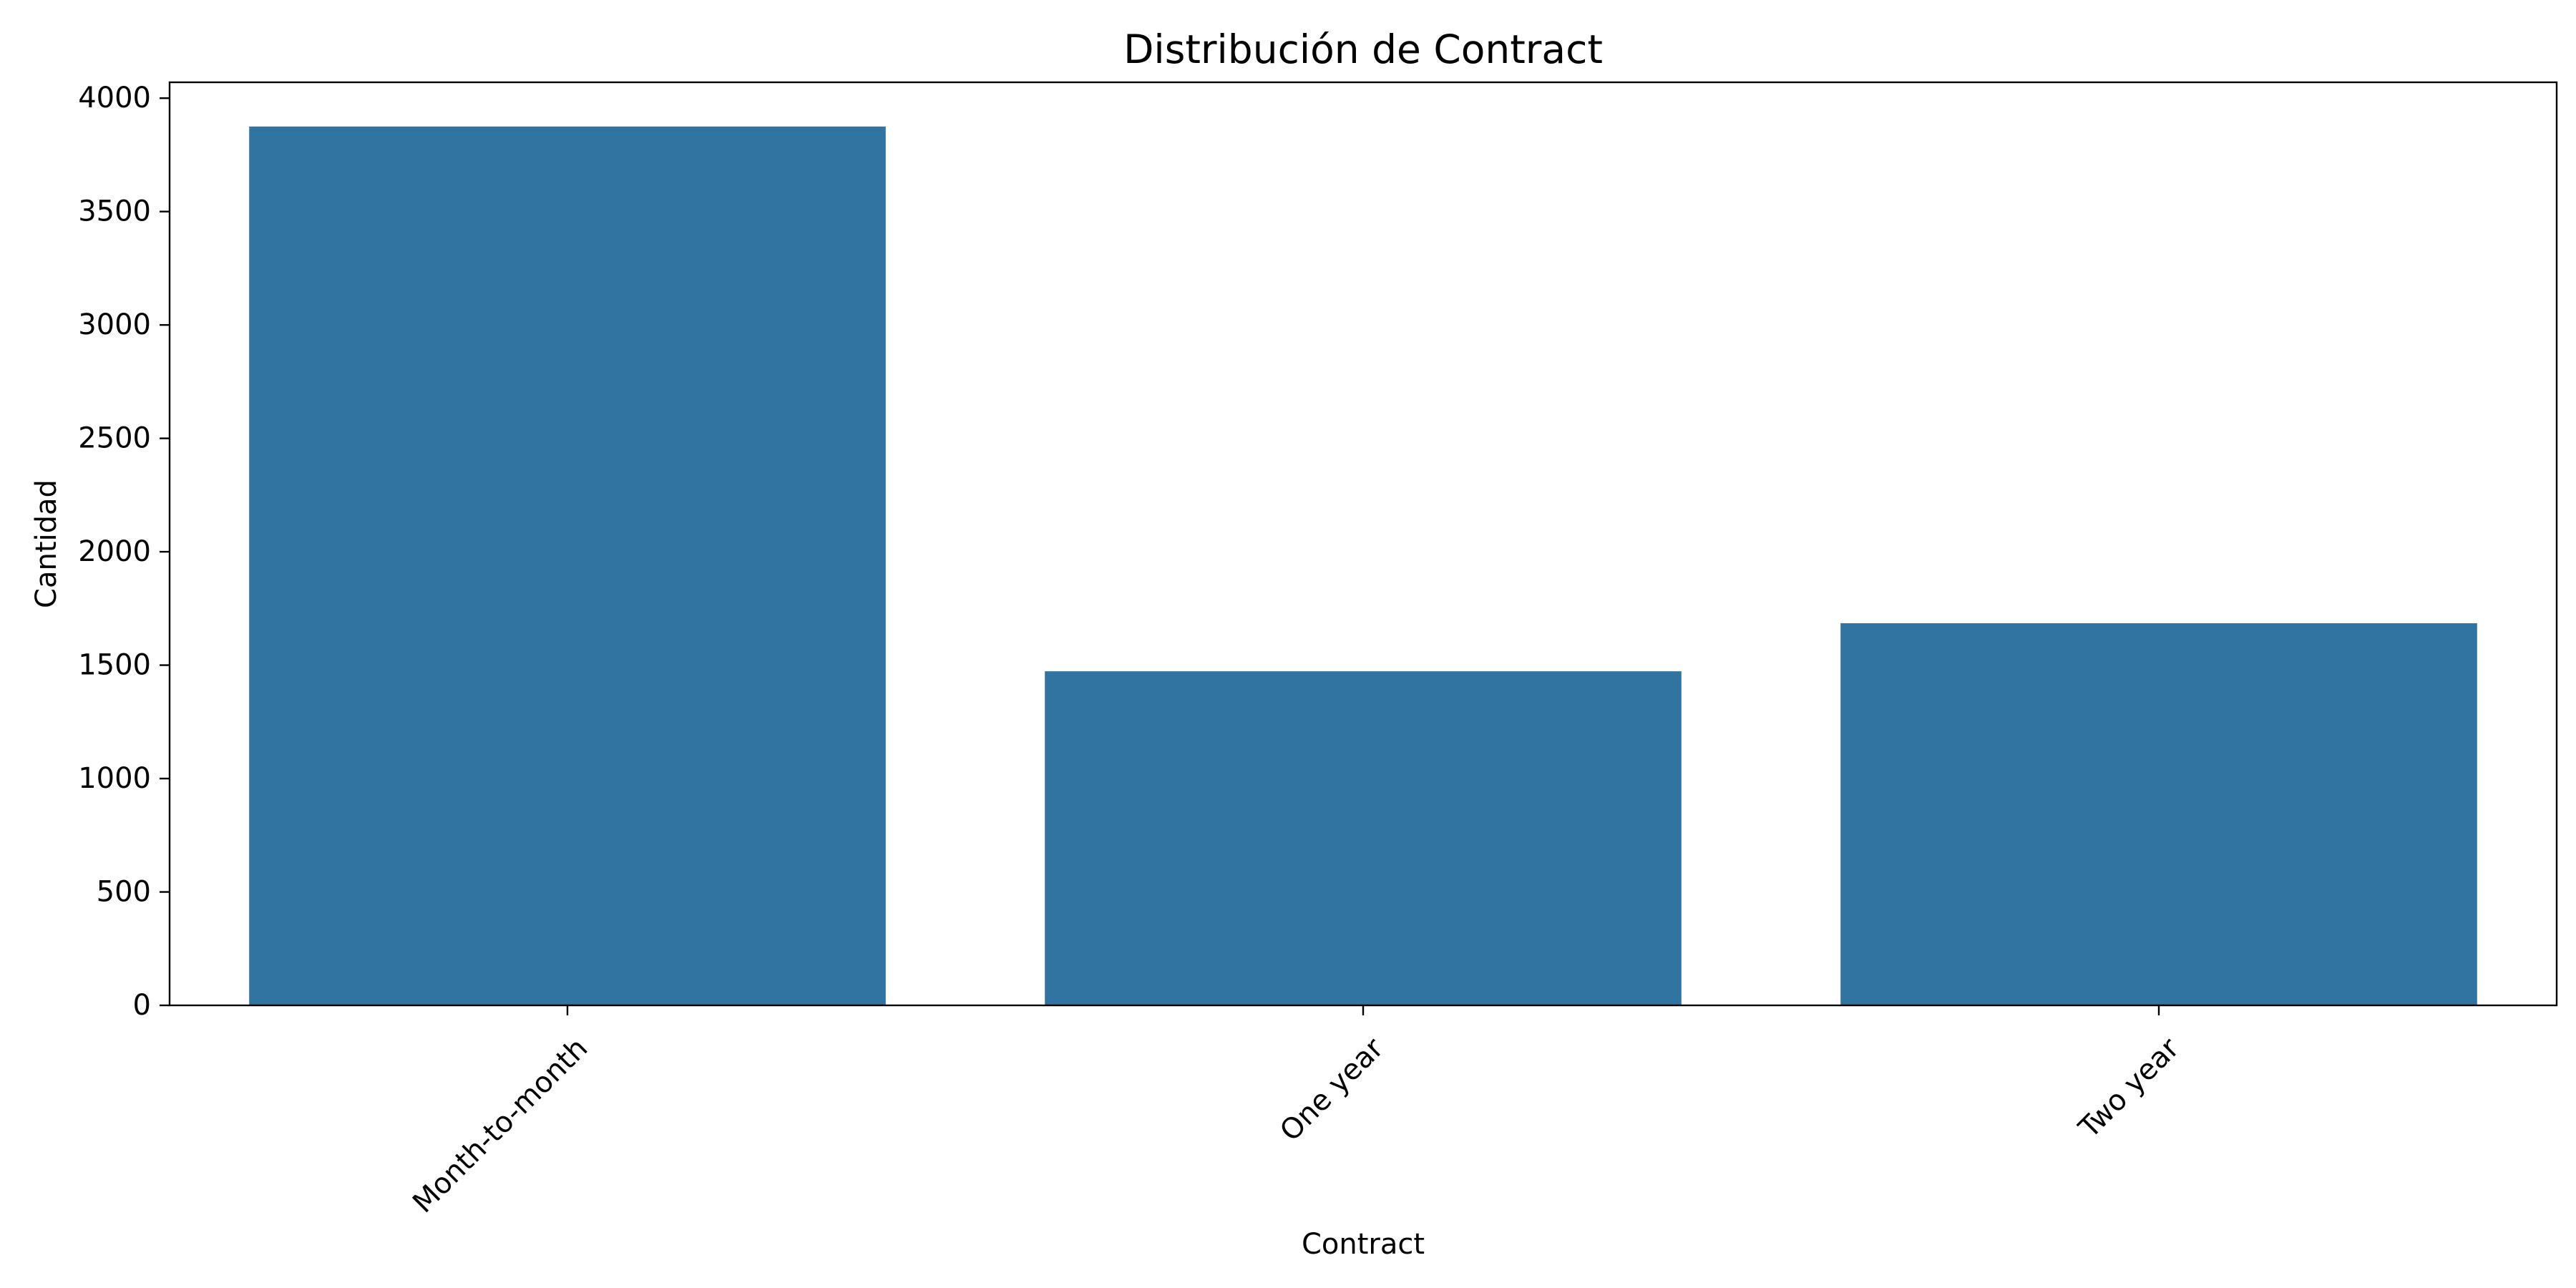 The width and height of the screenshot is (2576, 1288). Describe the element at coordinates (1363, 49) in the screenshot. I see `chart-title: Distribución de Contract` at that location.